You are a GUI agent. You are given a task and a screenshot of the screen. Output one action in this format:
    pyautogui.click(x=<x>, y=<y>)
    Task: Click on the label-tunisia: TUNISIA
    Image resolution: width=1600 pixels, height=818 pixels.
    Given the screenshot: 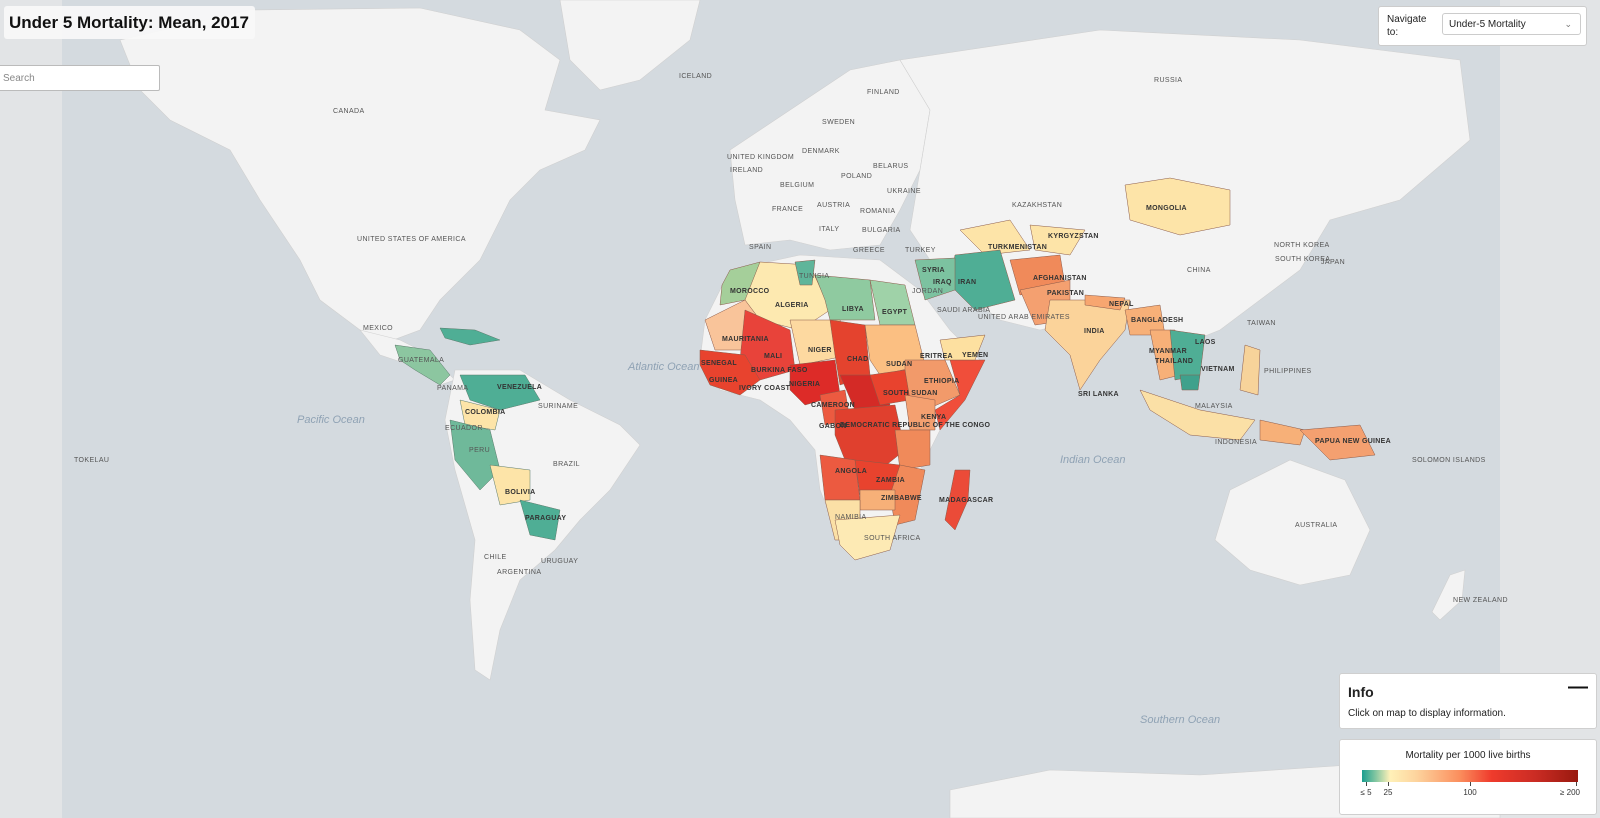 What is the action you would take?
    pyautogui.click(x=814, y=276)
    